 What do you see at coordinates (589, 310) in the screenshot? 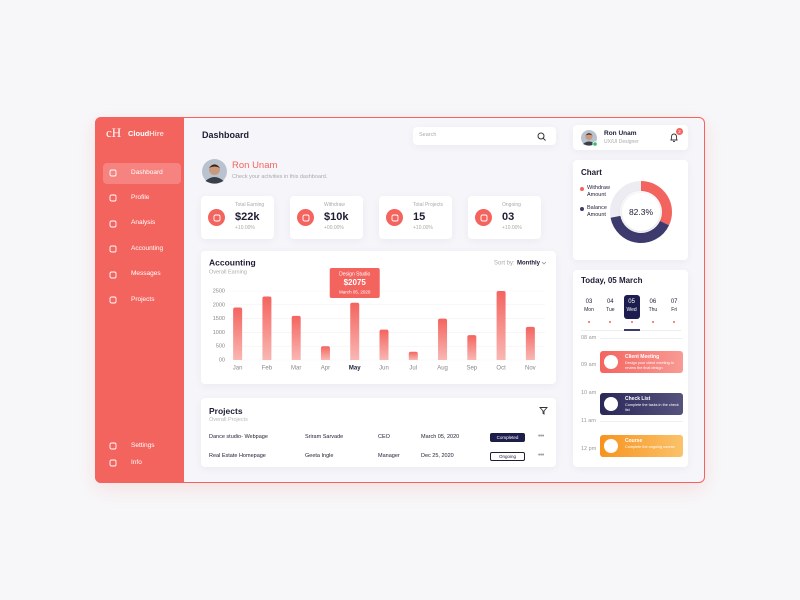
I see `day-name: Mon` at bounding box center [589, 310].